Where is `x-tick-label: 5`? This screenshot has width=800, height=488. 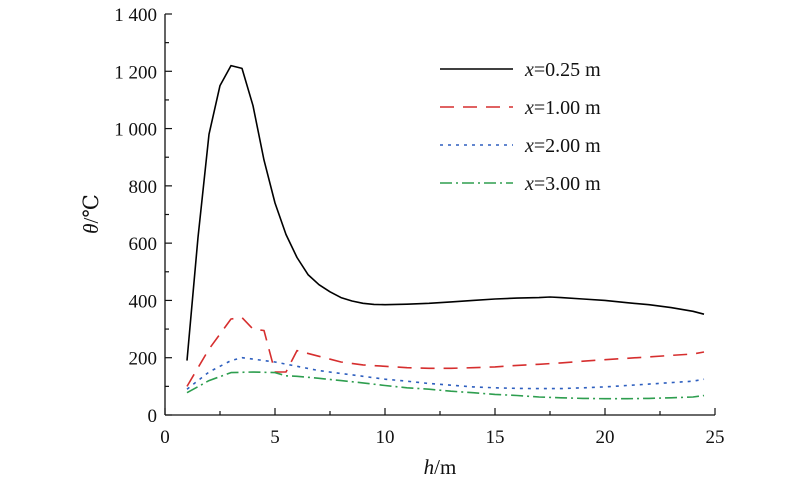
x-tick-label: 5 is located at coordinates (275, 437).